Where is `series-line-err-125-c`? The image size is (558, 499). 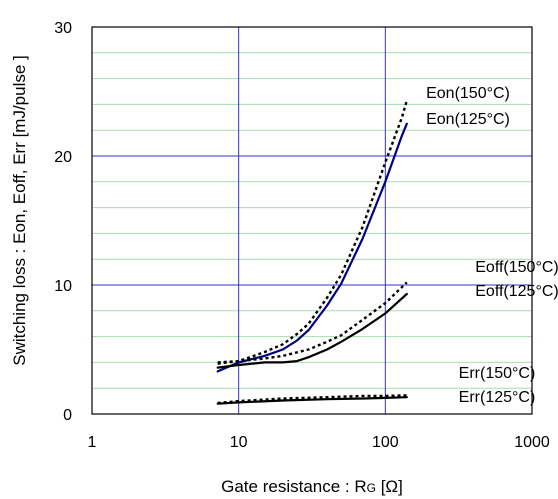 series-line-err-125-c is located at coordinates (312, 400).